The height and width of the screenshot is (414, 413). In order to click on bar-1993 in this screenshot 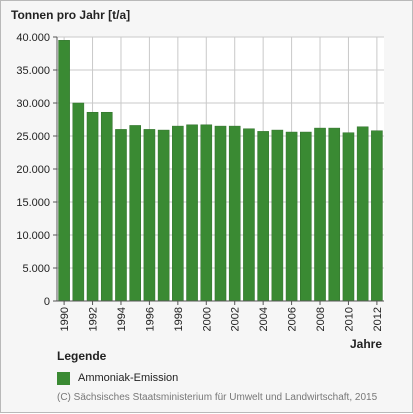, I will do `click(106, 206)`.